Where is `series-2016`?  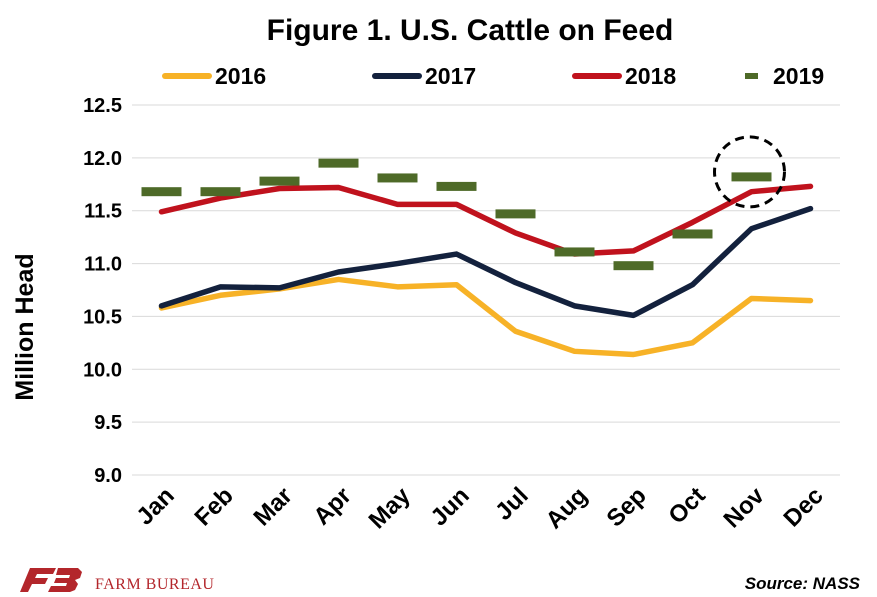 series-2016 is located at coordinates (486, 317).